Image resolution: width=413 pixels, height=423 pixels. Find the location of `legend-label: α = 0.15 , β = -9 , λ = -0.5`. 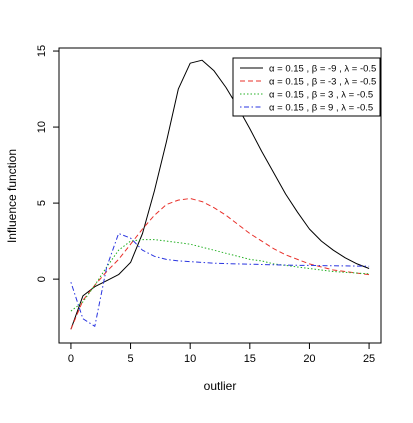

legend-label: α = 0.15 , β = -9 , λ = -0.5 is located at coordinates (322, 69).